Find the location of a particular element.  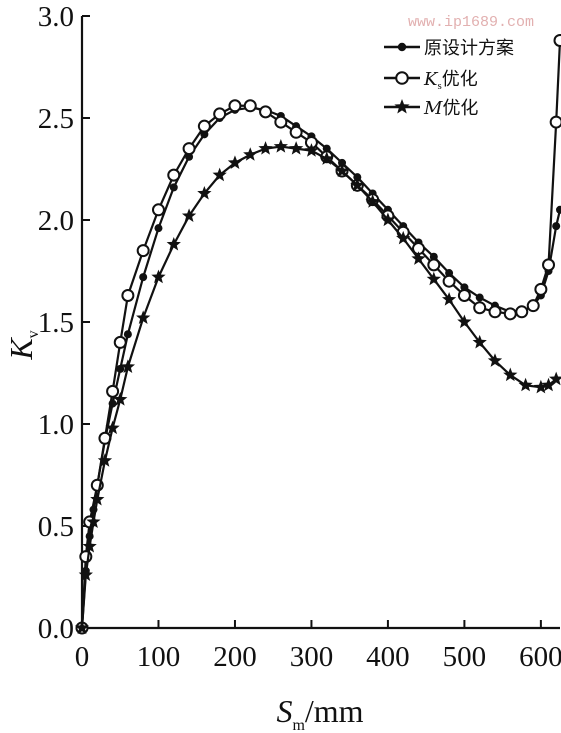

x-tick-label: 0 is located at coordinates (82, 657).